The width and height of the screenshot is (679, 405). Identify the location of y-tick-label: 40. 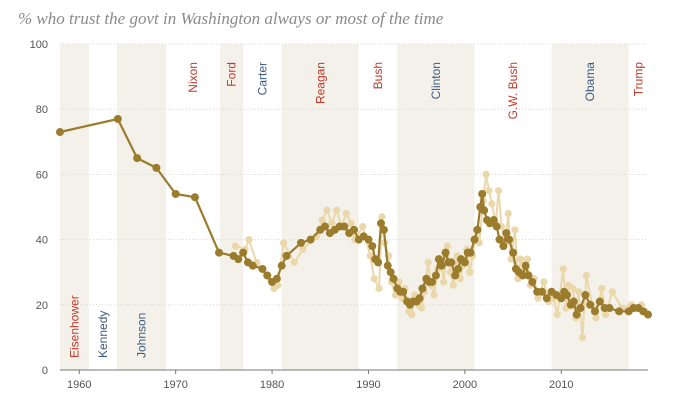
(42, 241).